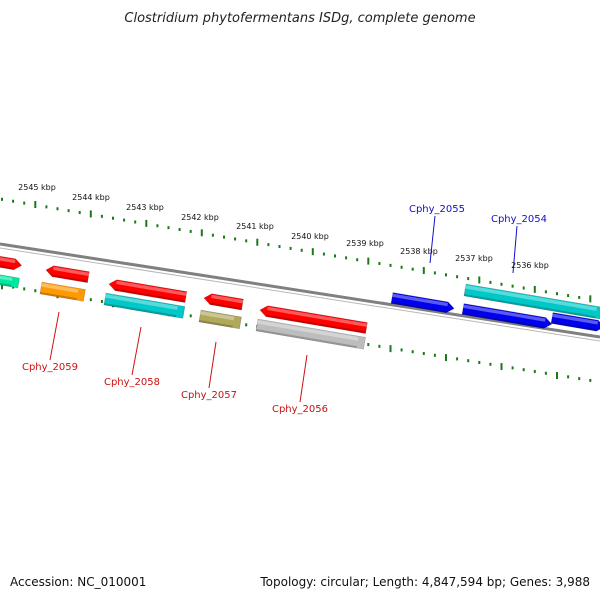 The width and height of the screenshot is (600, 600). What do you see at coordinates (419, 251) in the screenshot?
I see `scale-label: 2538 kbp` at bounding box center [419, 251].